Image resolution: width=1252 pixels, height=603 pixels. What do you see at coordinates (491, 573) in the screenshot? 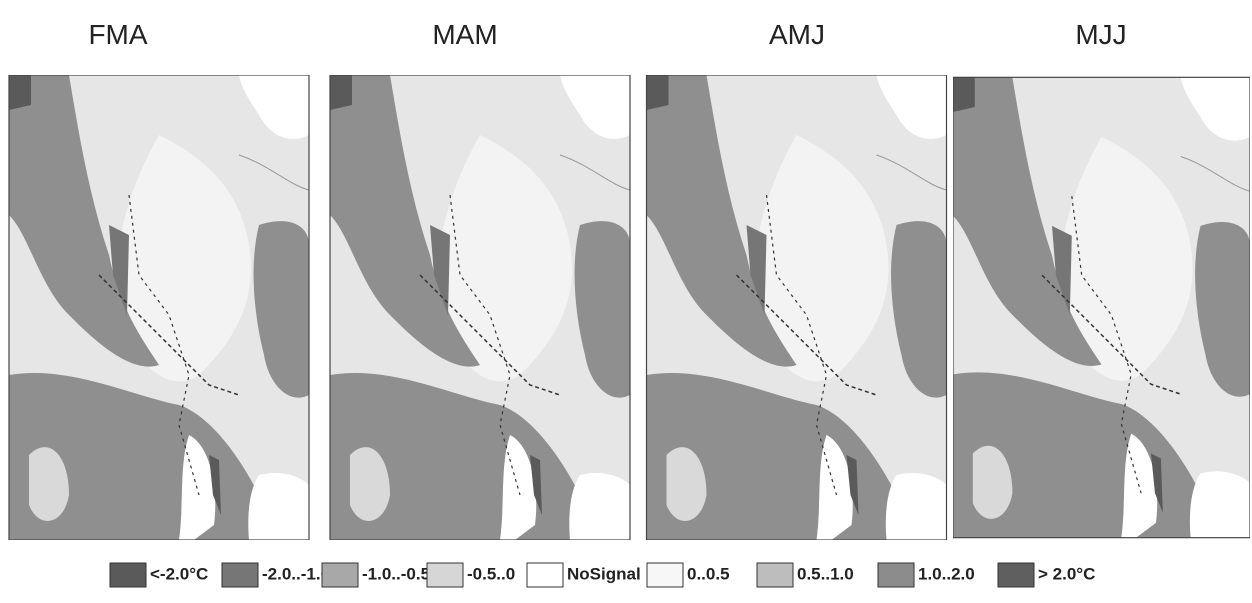
I see `legend-label: -0.5..0` at bounding box center [491, 573].